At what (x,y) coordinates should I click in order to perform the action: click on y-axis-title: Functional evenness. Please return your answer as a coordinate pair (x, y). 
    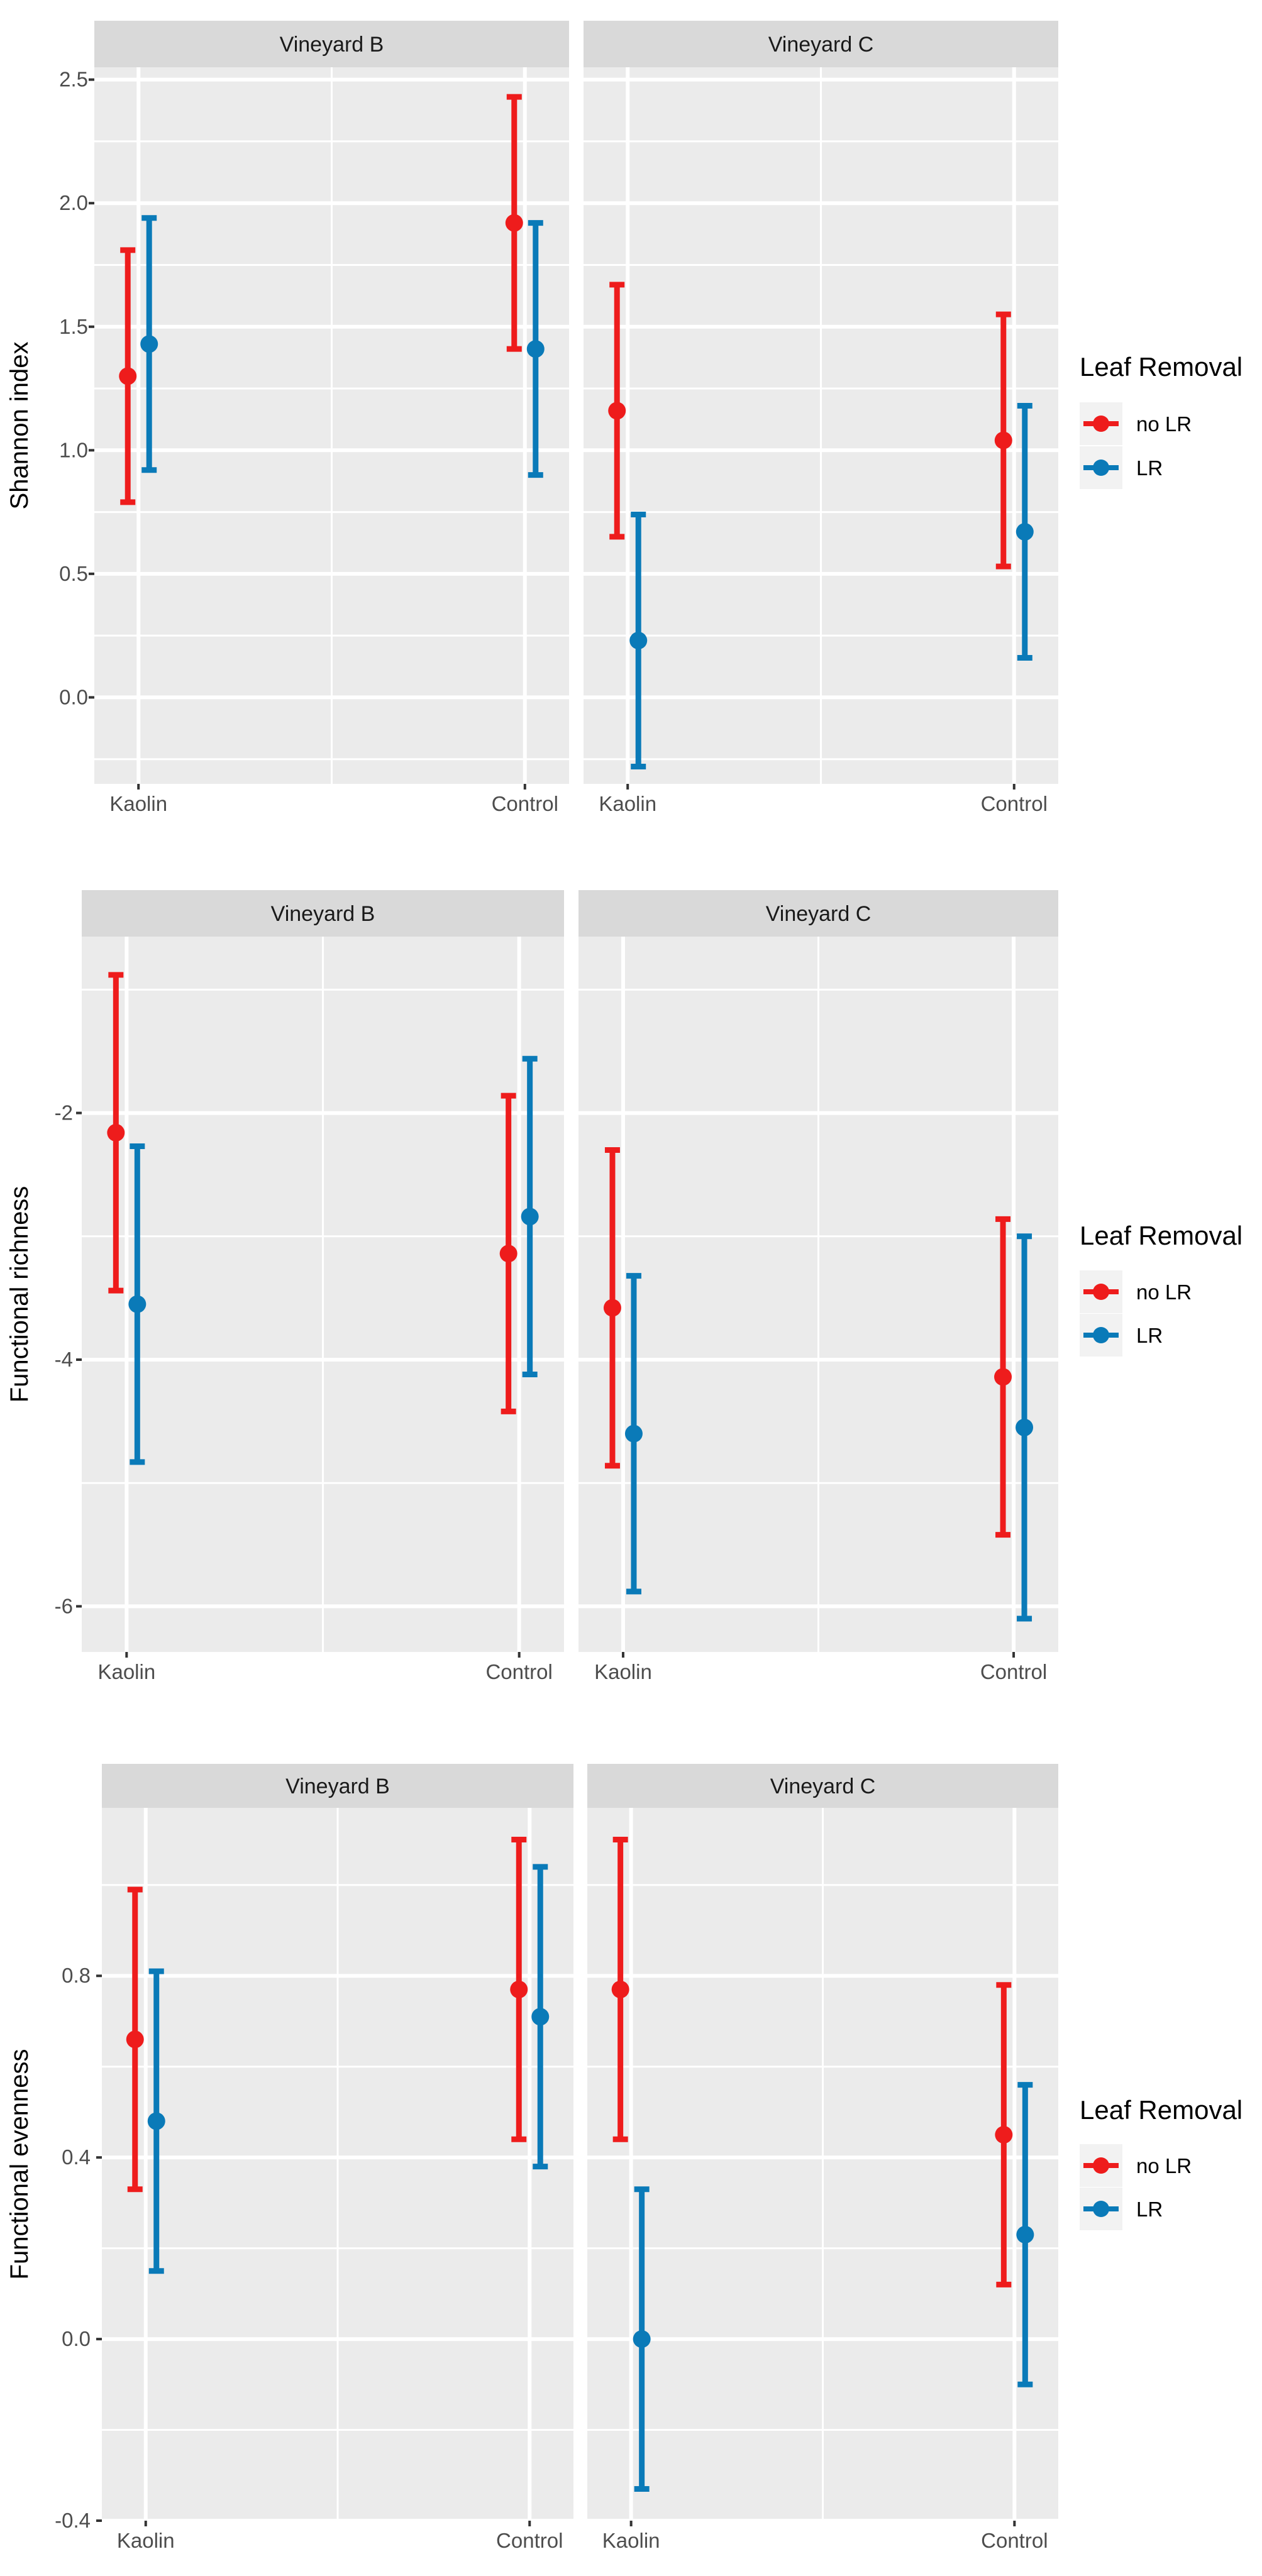
    Looking at the image, I should click on (19, 2164).